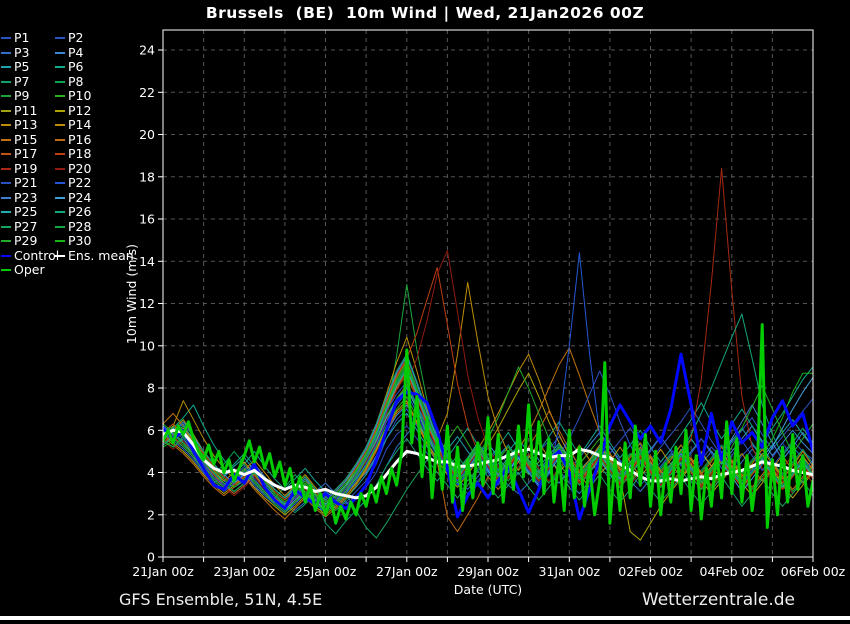 This screenshot has height=624, width=850. I want to click on legend-item-P21: P21, so click(19, 183).